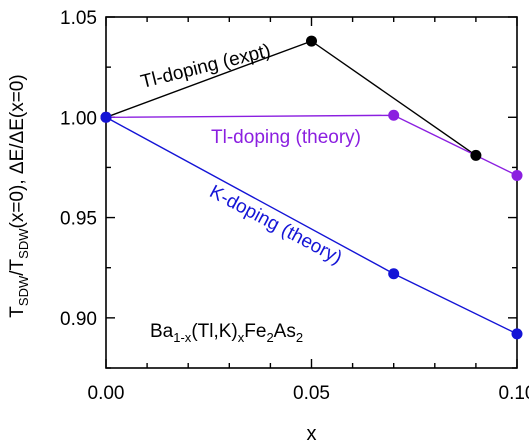 This screenshot has height=447, width=529. What do you see at coordinates (514, 393) in the screenshot?
I see `x-tick-label: 0.10` at bounding box center [514, 393].